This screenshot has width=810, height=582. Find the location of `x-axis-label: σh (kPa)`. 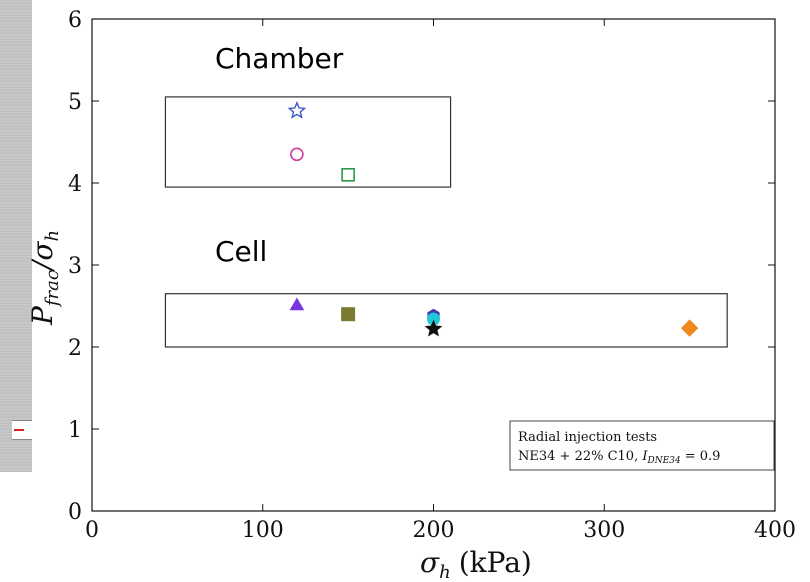

x-axis-label: σh (kPa) is located at coordinates (476, 564).